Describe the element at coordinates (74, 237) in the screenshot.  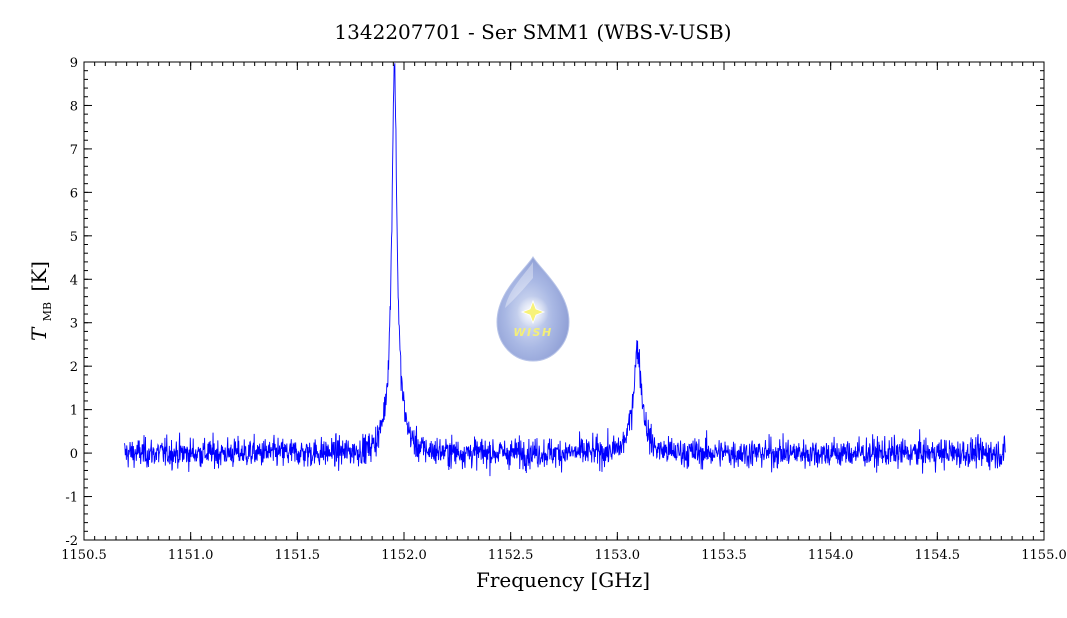
I see `y-tick-label: 5` at that location.